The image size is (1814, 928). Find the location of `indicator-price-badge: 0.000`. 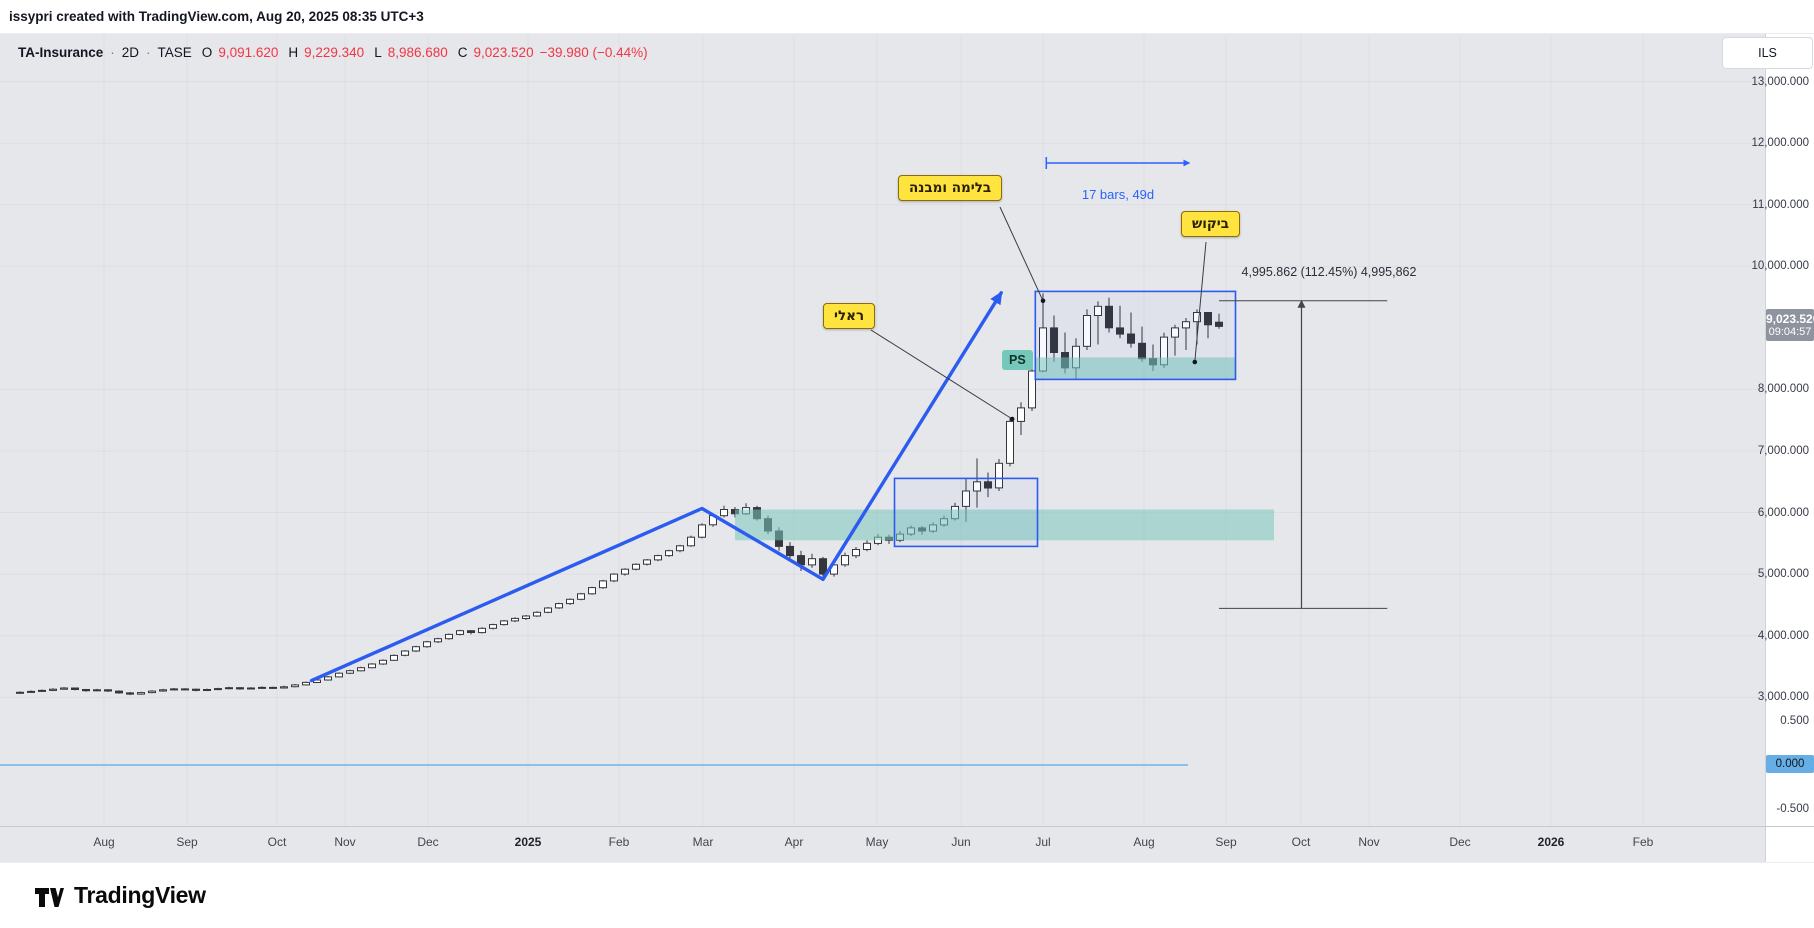

indicator-price-badge: 0.000 is located at coordinates (1790, 764).